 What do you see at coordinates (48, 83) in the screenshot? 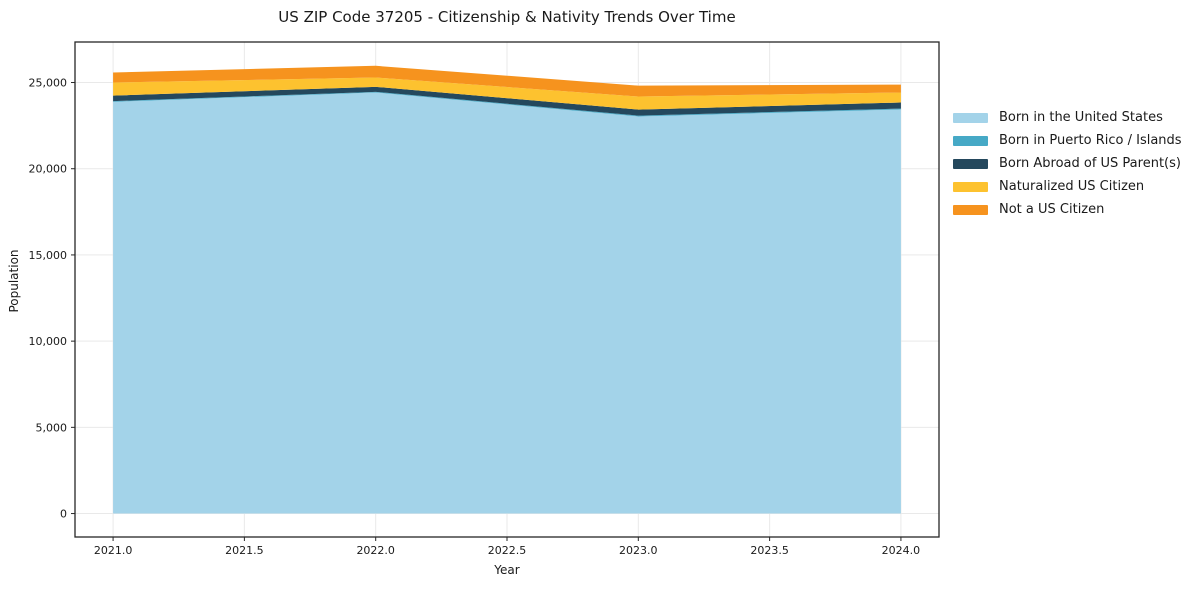
I see `y-tick-label: 25,000` at bounding box center [48, 83].